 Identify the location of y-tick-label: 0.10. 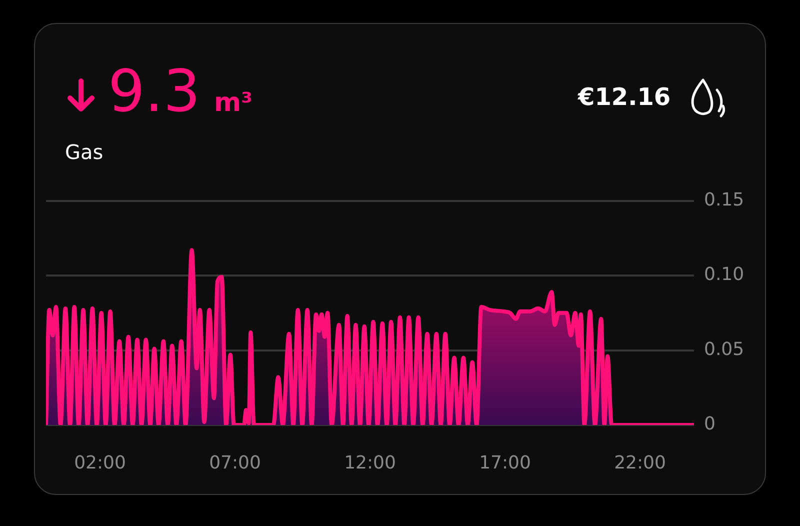
(724, 275).